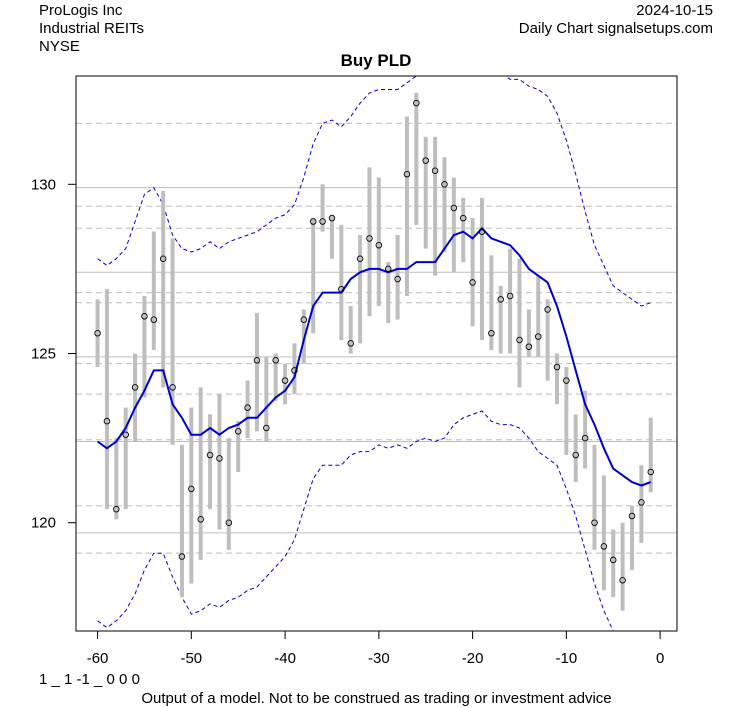  What do you see at coordinates (81, 10) in the screenshot?
I see `company-name: ProLogis Inc` at bounding box center [81, 10].